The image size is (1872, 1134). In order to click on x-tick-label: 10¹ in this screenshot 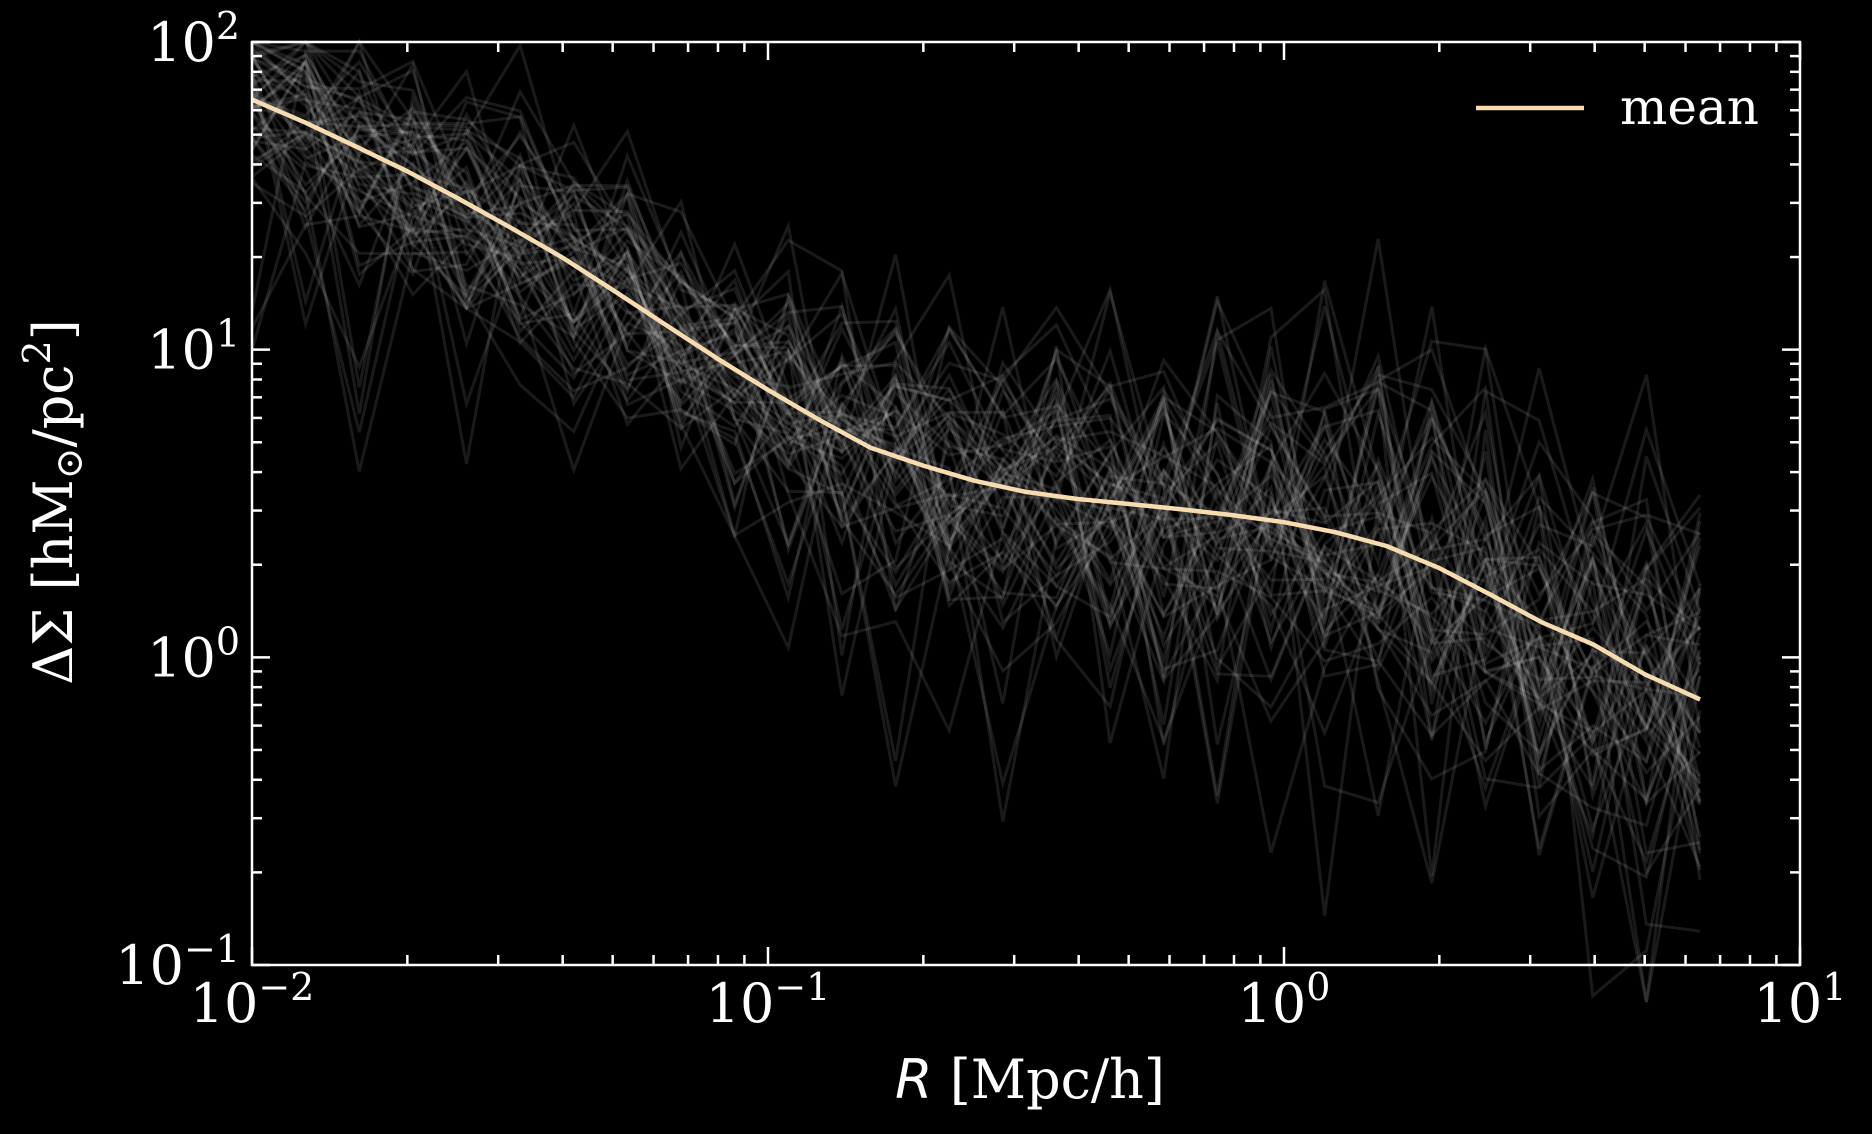, I will do `click(1800, 1000)`.